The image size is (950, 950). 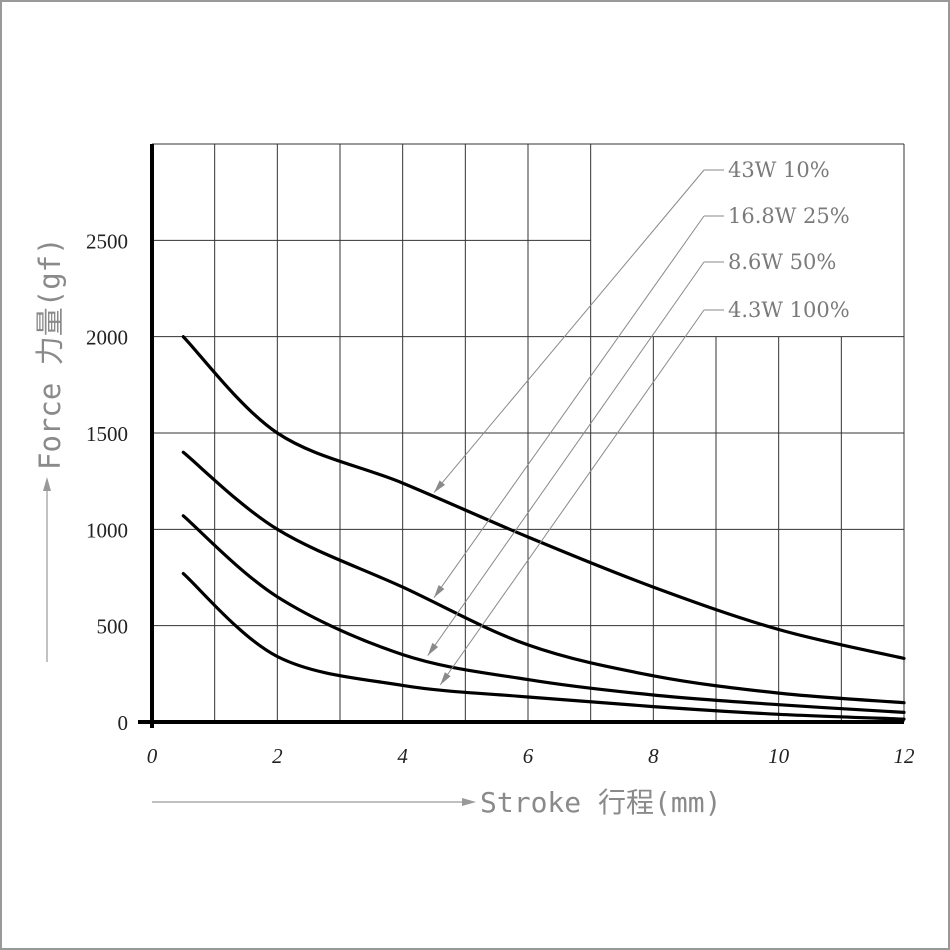 What do you see at coordinates (789, 310) in the screenshot?
I see `legend-entry-4: 4.3W 100%` at bounding box center [789, 310].